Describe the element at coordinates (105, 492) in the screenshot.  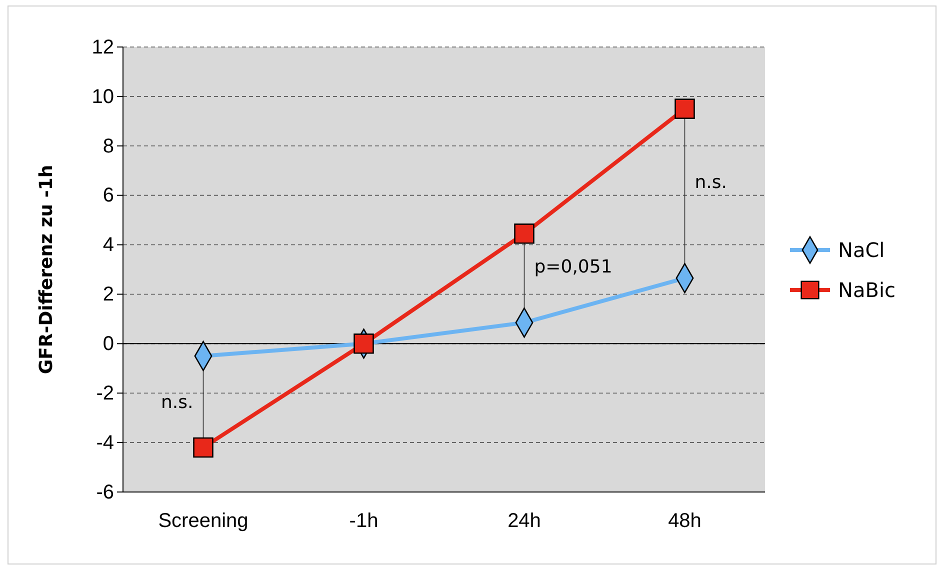
I see `y-tick-label: -6` at that location.